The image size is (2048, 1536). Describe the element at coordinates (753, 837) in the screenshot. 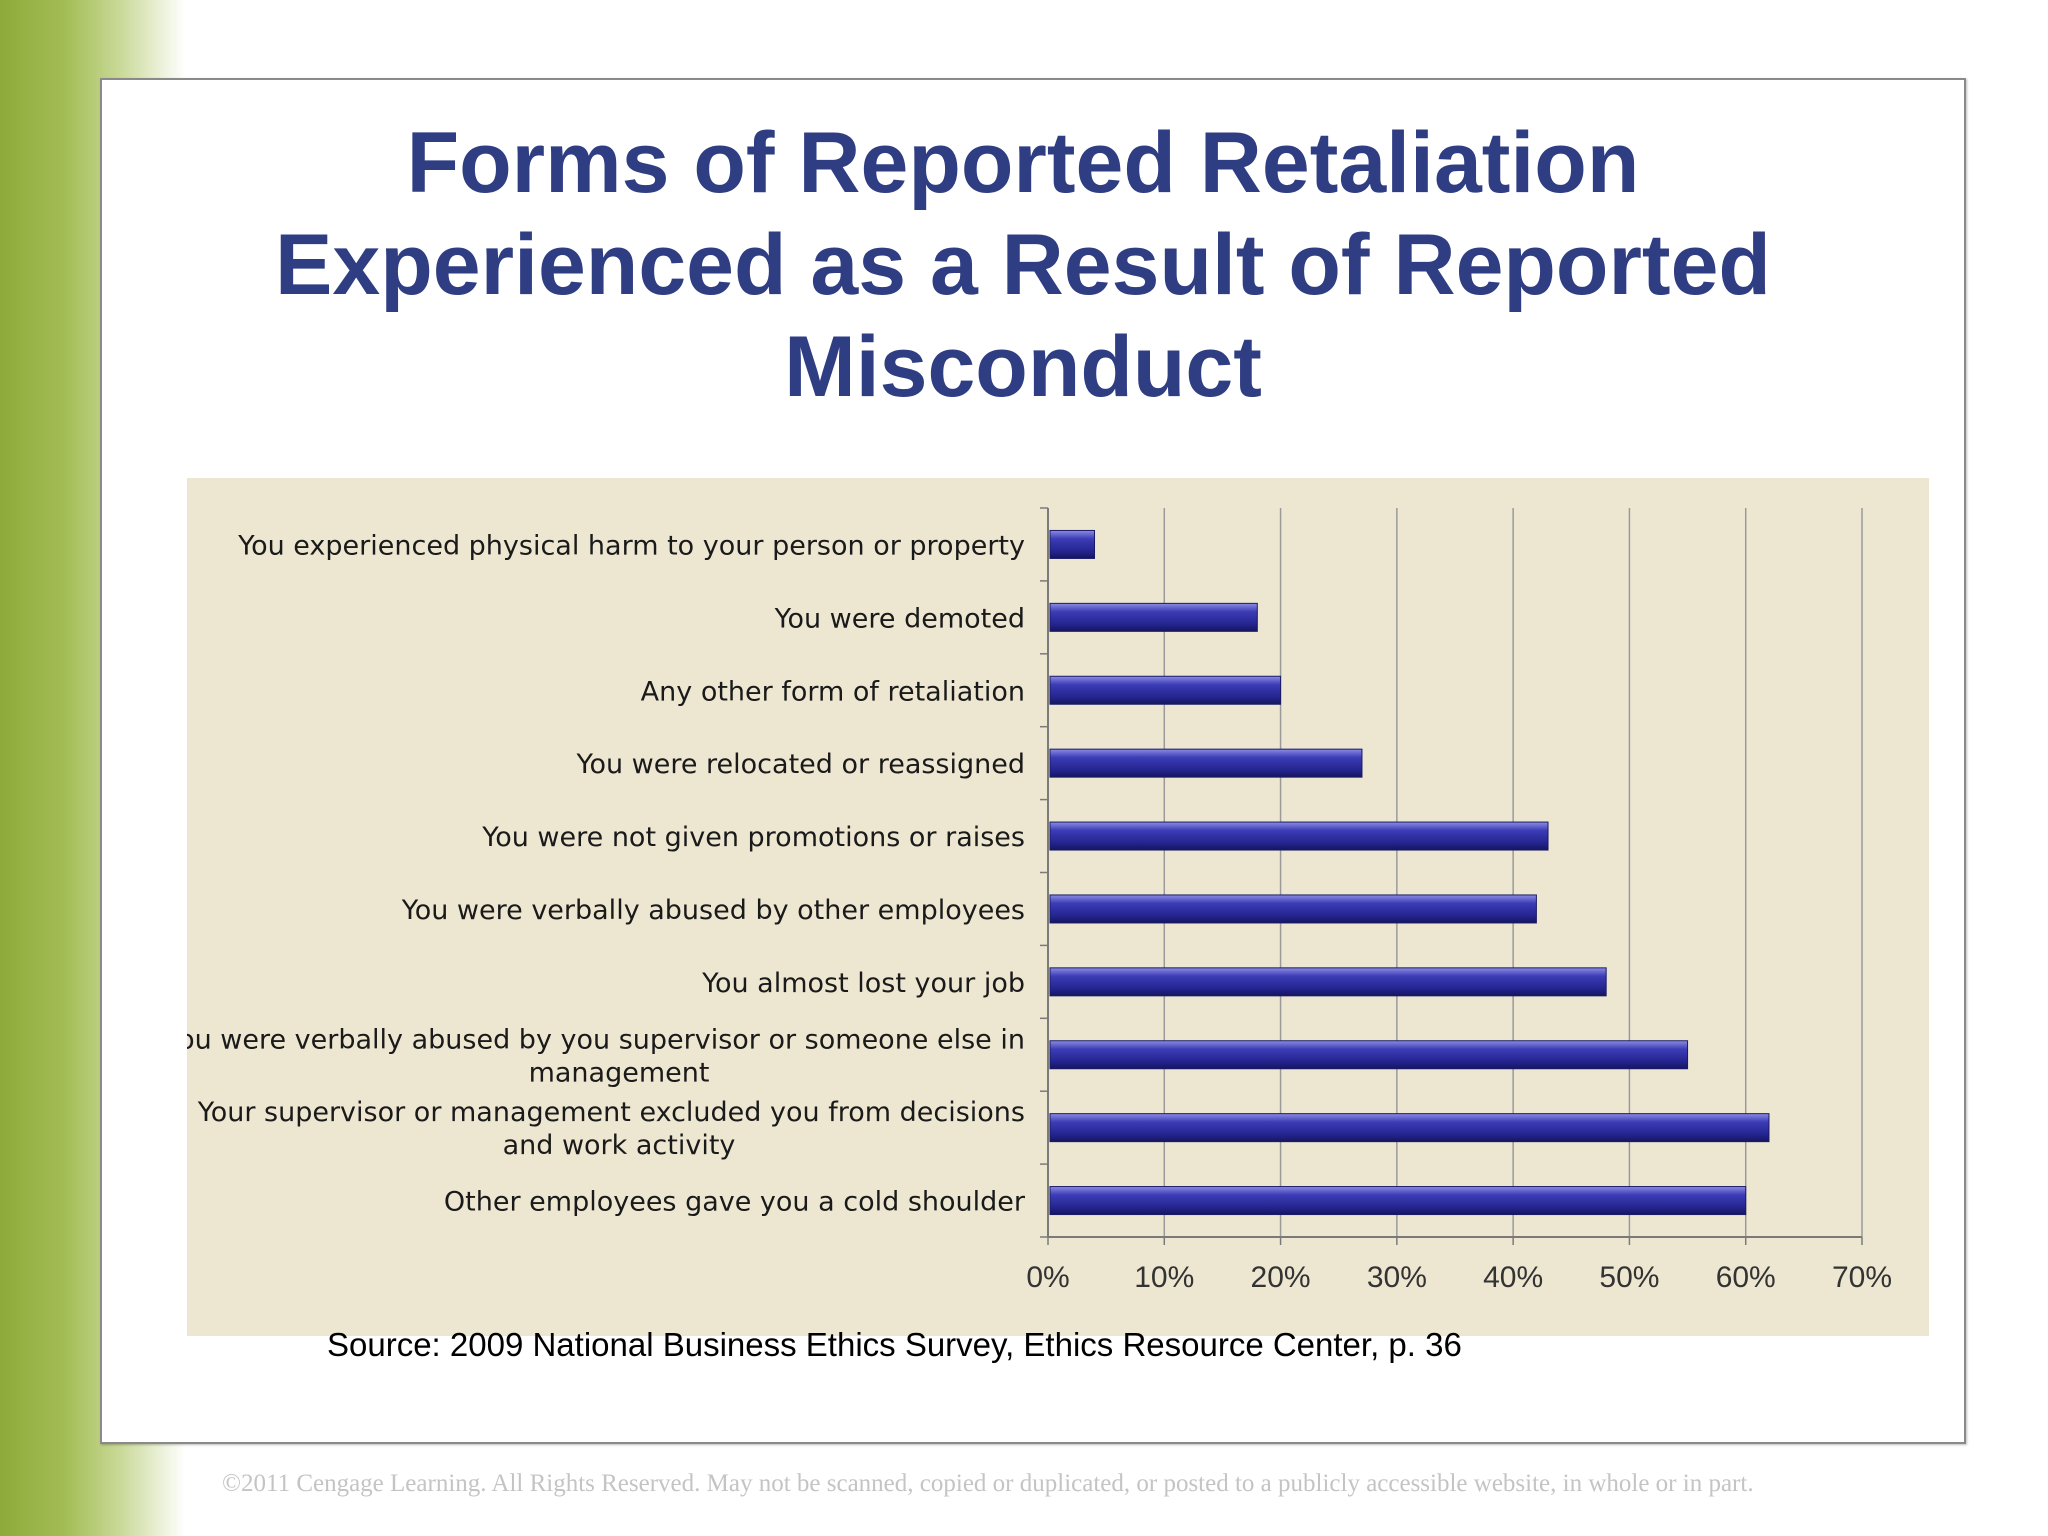

I see `category-label: You were not given promotions or raises` at that location.